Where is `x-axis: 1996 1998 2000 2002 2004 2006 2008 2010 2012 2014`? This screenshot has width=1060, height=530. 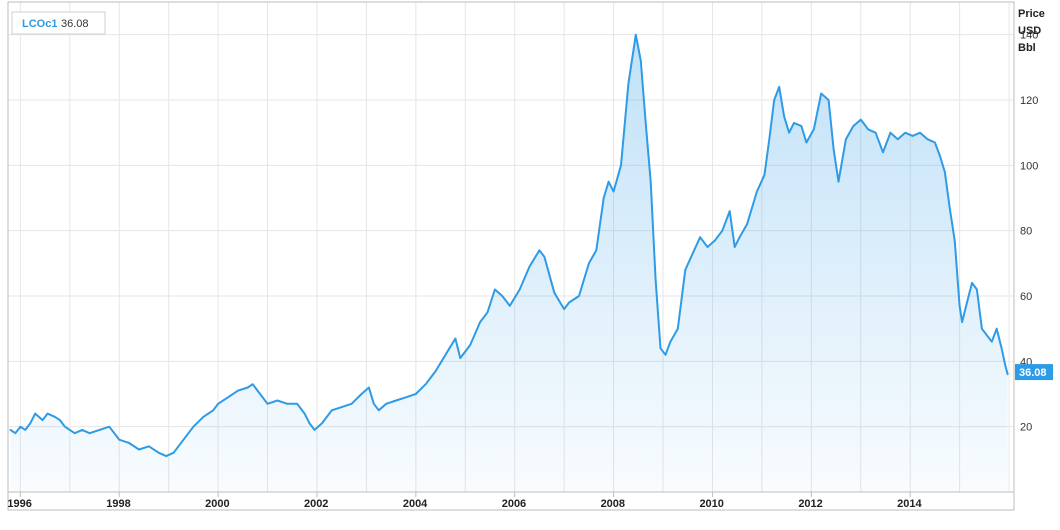
x-axis: 1996 1998 2000 2002 2004 2006 2008 2010 2012 2014 is located at coordinates (465, 501).